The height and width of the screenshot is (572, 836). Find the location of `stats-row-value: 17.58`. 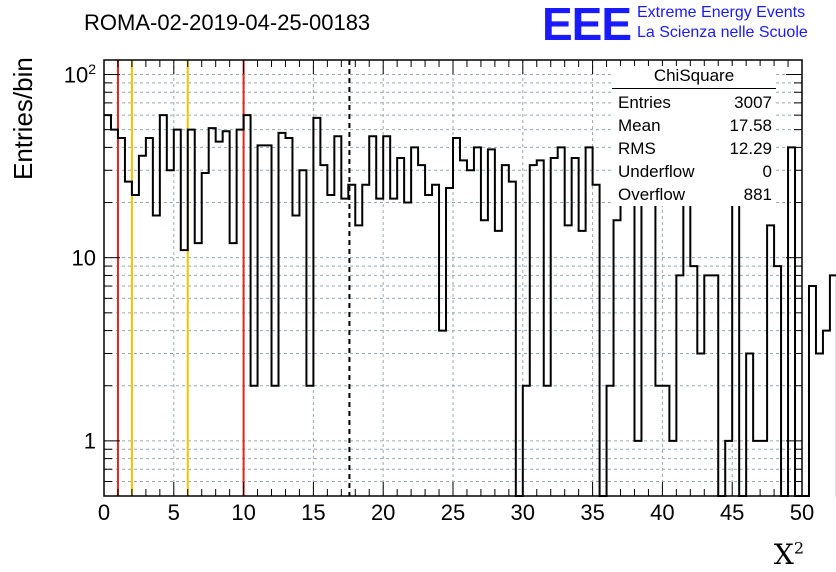

stats-row-value: 17.58 is located at coordinates (750, 125).